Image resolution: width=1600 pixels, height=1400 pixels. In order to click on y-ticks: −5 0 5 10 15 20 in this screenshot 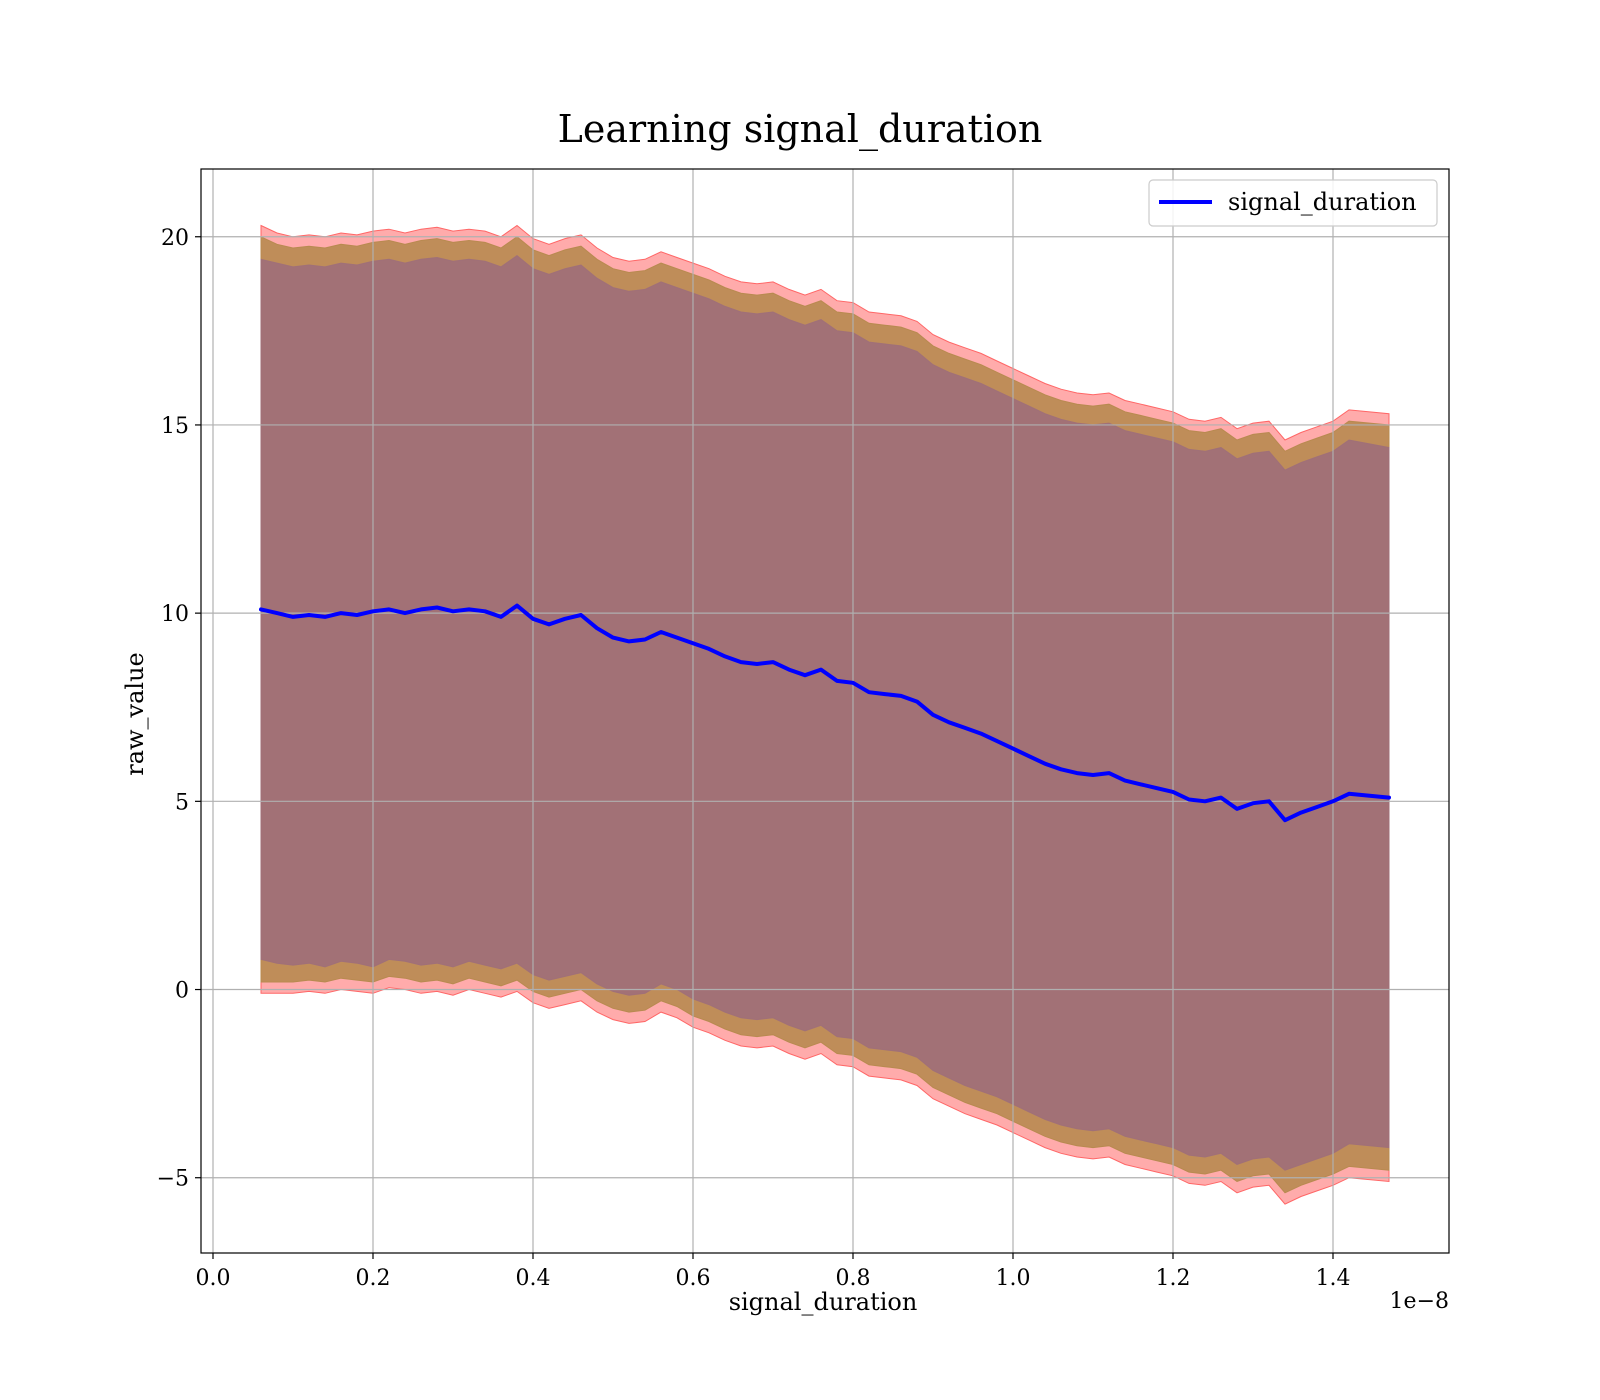, I will do `click(179, 709)`.